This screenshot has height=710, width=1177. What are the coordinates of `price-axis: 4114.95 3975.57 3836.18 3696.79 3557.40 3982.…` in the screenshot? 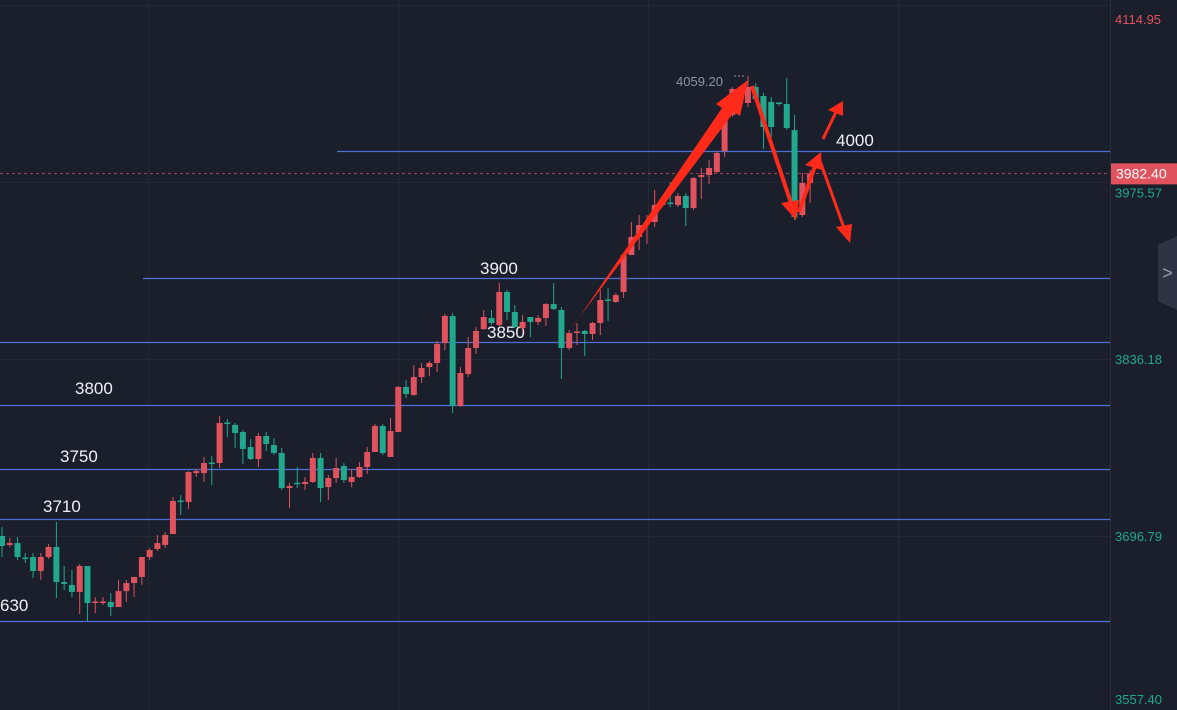 It's located at (1144, 359).